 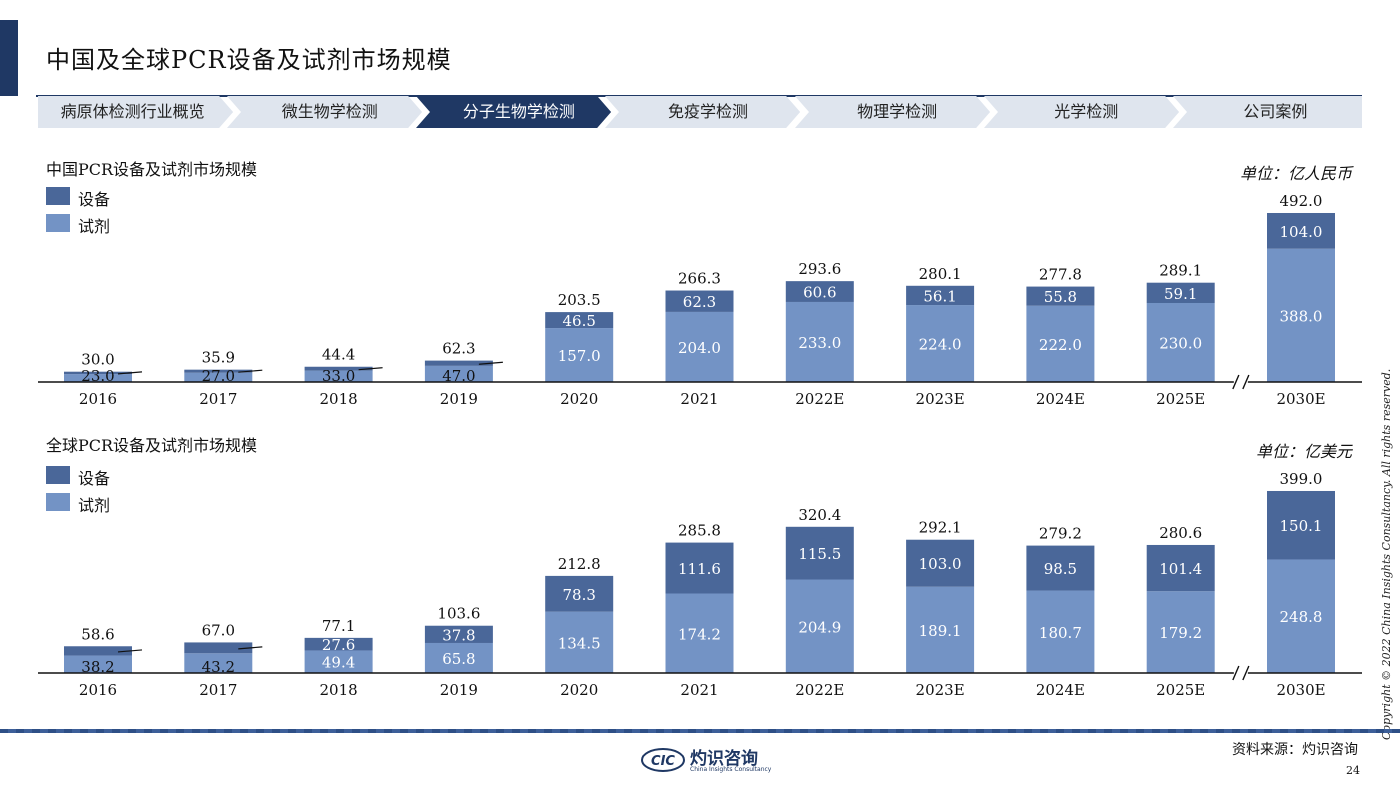 What do you see at coordinates (1180, 690) in the screenshot?
I see `category-tick-label: 2025E` at bounding box center [1180, 690].